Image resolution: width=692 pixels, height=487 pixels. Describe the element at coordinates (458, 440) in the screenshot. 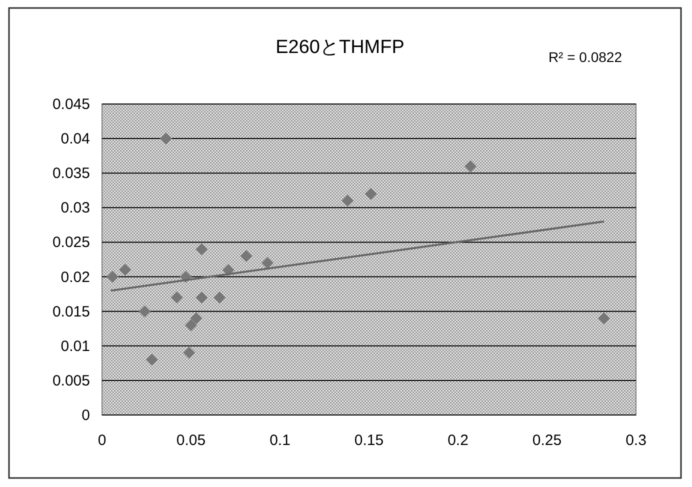

I see `x-tick-label: 0.2` at that location.